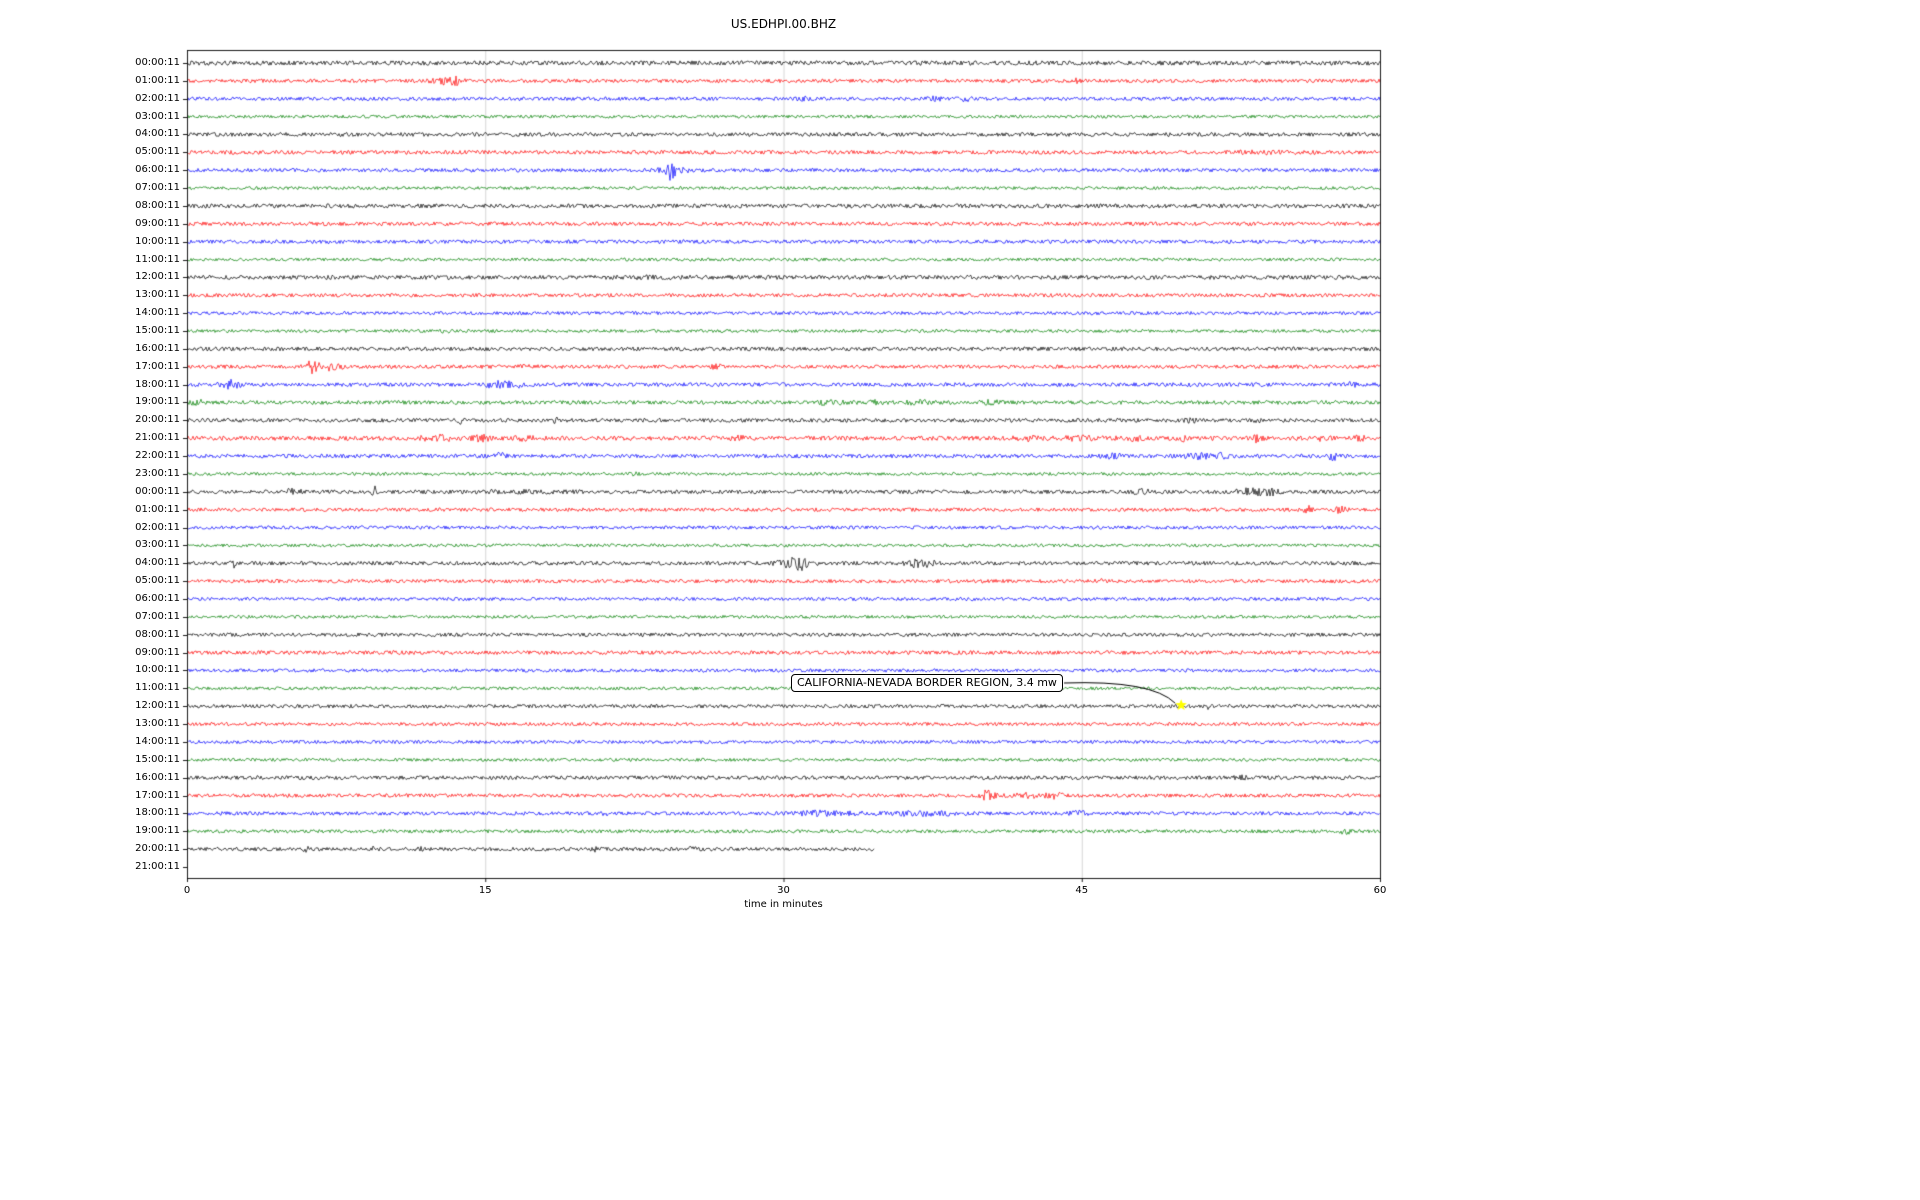  I want to click on trace-row-label: 22:00:11, so click(157, 456).